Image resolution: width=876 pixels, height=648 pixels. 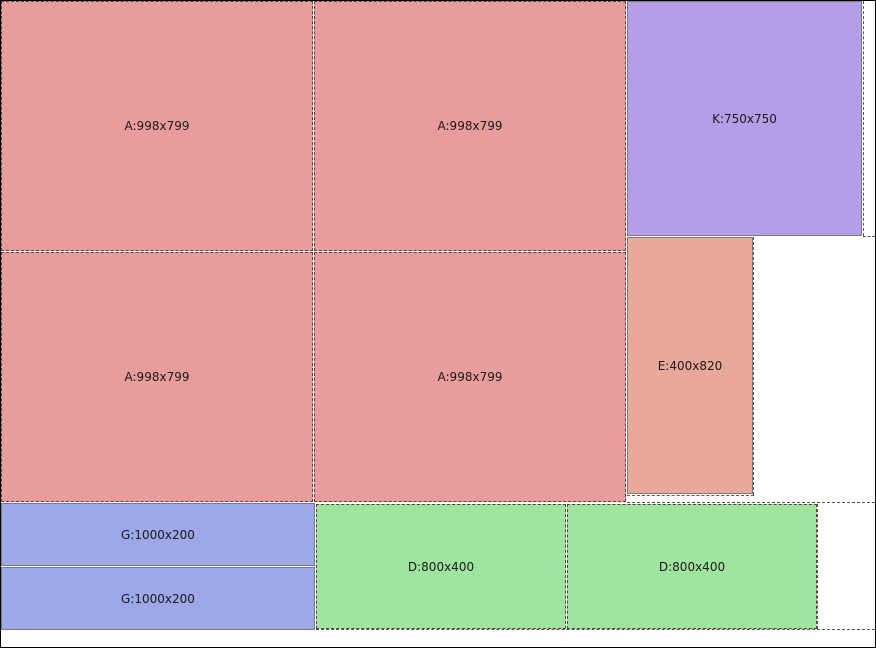 I want to click on piece-k-1: K:750x750, so click(x=744, y=118).